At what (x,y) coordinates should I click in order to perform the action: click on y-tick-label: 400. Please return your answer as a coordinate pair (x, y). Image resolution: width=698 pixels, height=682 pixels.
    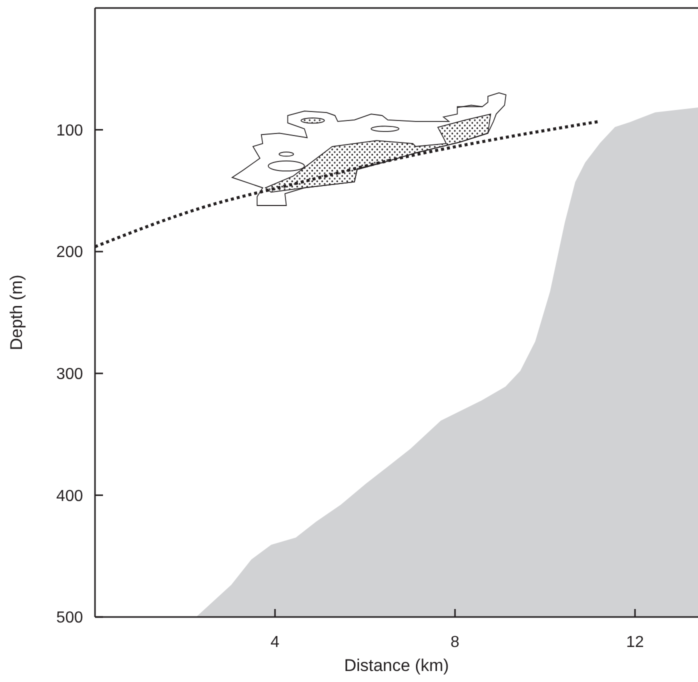
    Looking at the image, I should click on (70, 496).